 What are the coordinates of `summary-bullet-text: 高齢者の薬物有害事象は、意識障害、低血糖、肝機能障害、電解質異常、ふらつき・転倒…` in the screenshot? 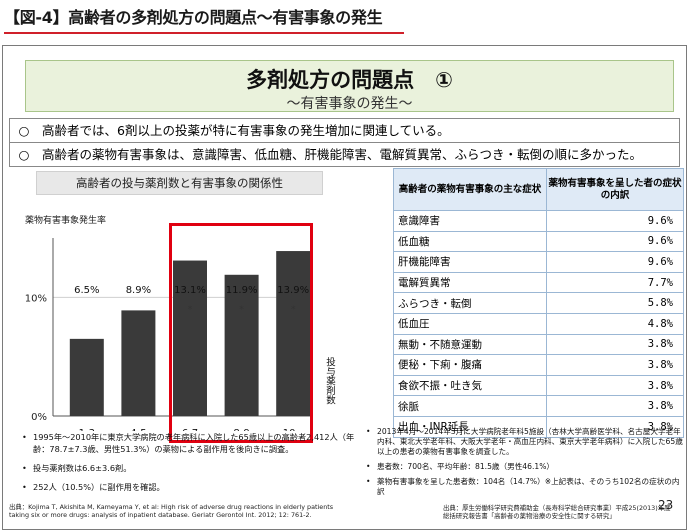 It's located at (342, 154).